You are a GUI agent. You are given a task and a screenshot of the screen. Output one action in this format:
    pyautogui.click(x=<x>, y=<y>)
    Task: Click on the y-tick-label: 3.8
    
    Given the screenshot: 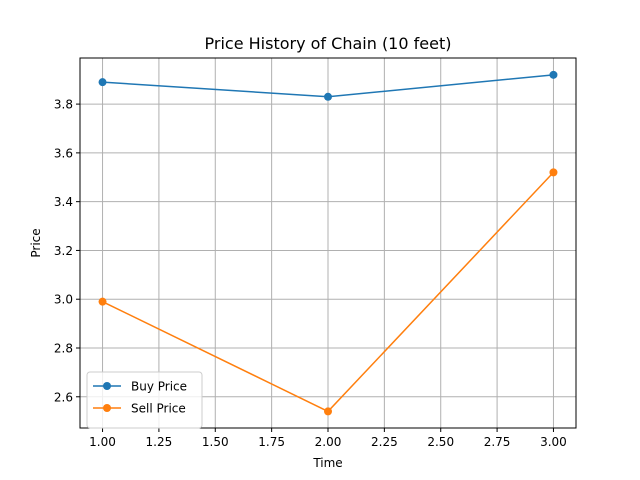 What is the action you would take?
    pyautogui.click(x=63, y=105)
    